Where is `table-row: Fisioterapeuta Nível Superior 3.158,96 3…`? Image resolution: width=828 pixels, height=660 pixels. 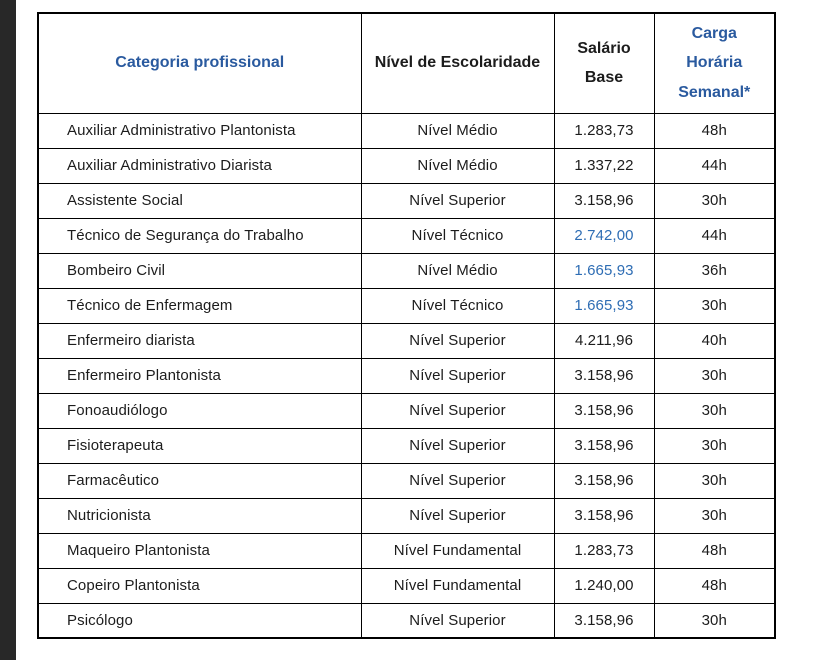
table-row: Fisioterapeuta Nível Superior 3.158,96 3… is located at coordinates (406, 445).